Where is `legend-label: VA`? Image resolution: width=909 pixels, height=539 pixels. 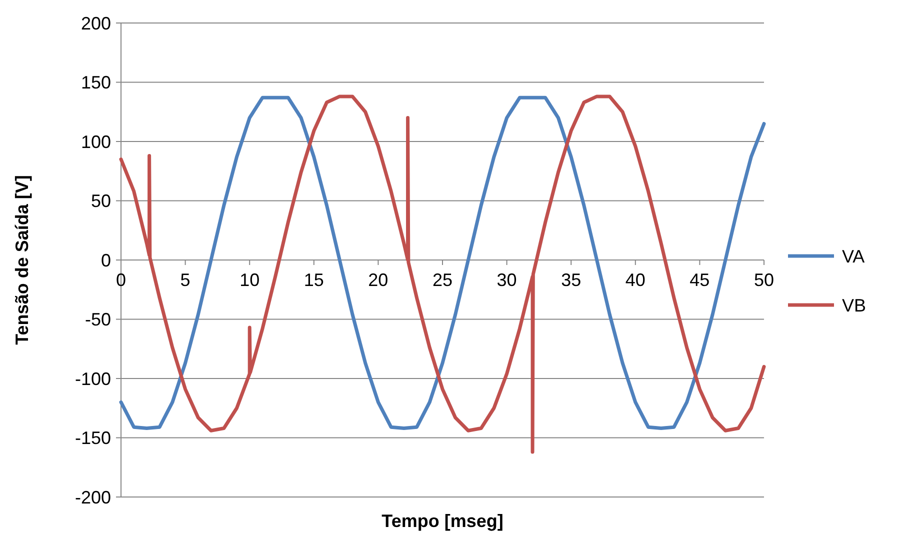 legend-label: VA is located at coordinates (853, 256).